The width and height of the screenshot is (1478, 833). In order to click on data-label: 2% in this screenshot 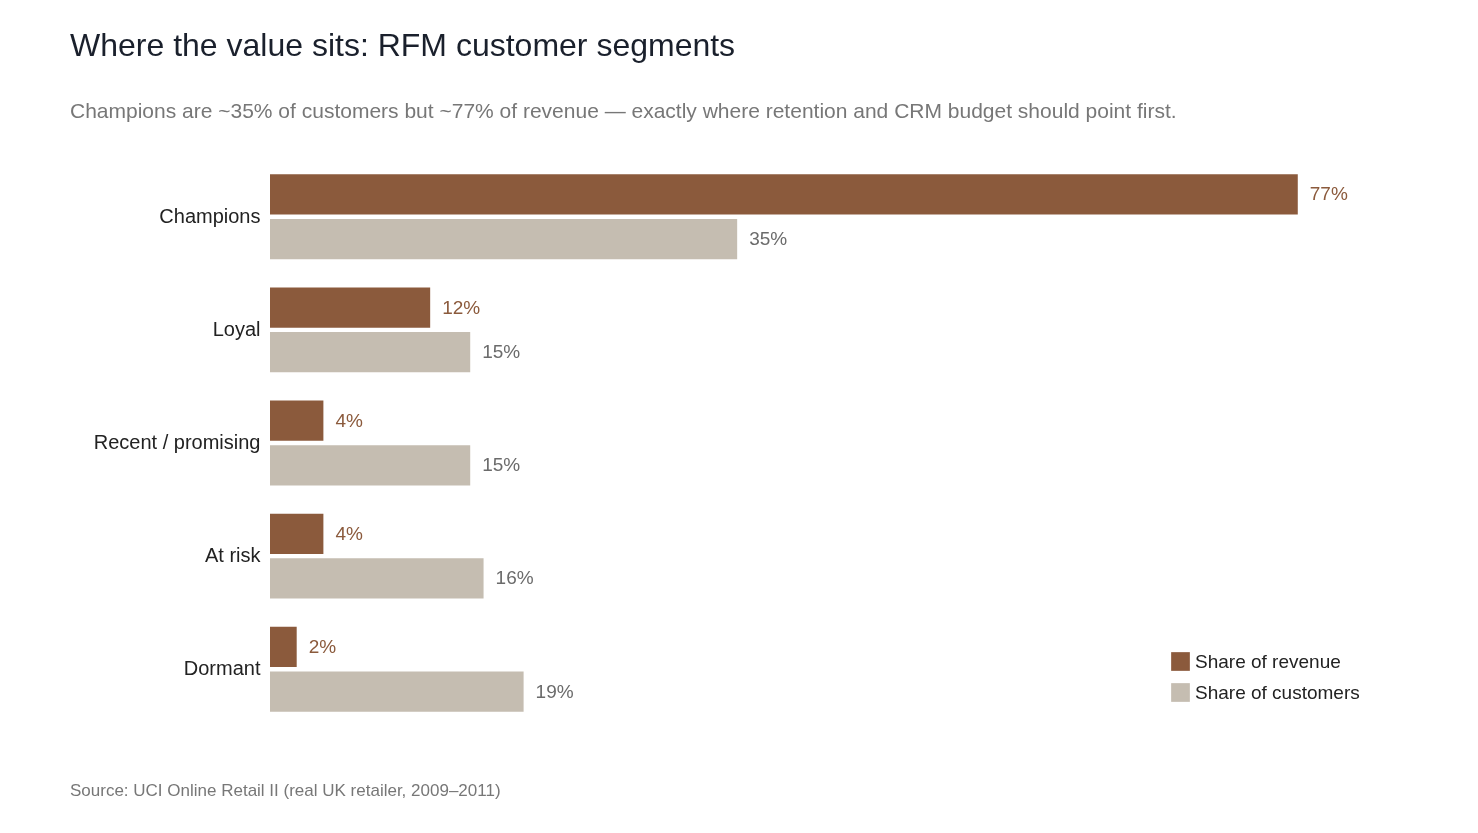, I will do `click(322, 646)`.